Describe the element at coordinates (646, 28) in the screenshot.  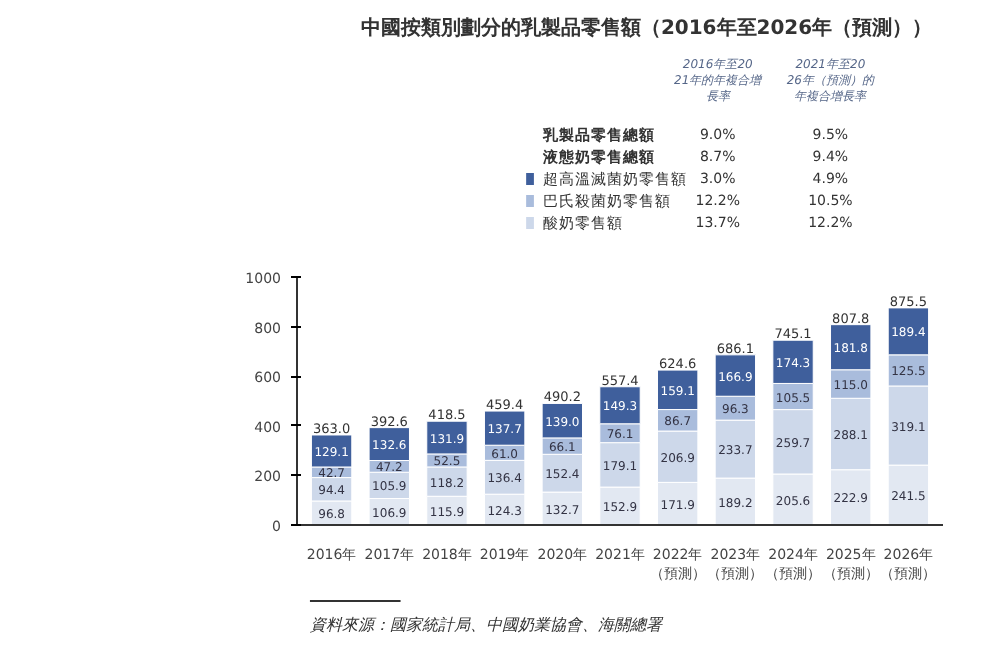
I see `chart-title: 中國按類別劃分的乳製品零售額（2016年至2026年（預測））` at that location.